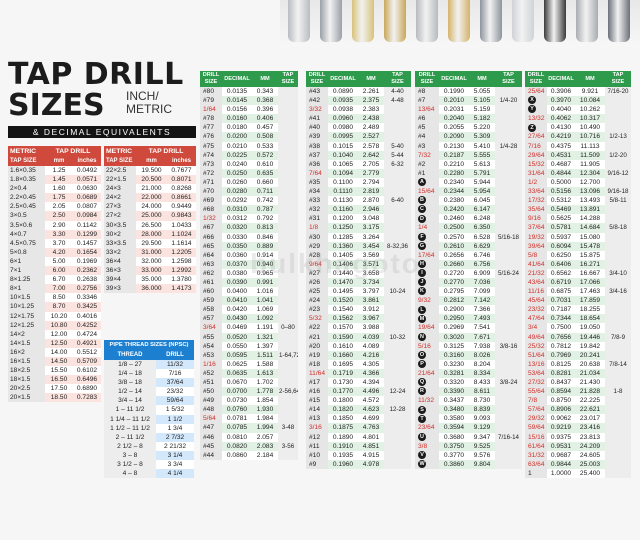 Image resolution: width=640 pixels, height=540 pixels. I want to click on drill-mm: 0.635, so click(265, 173).